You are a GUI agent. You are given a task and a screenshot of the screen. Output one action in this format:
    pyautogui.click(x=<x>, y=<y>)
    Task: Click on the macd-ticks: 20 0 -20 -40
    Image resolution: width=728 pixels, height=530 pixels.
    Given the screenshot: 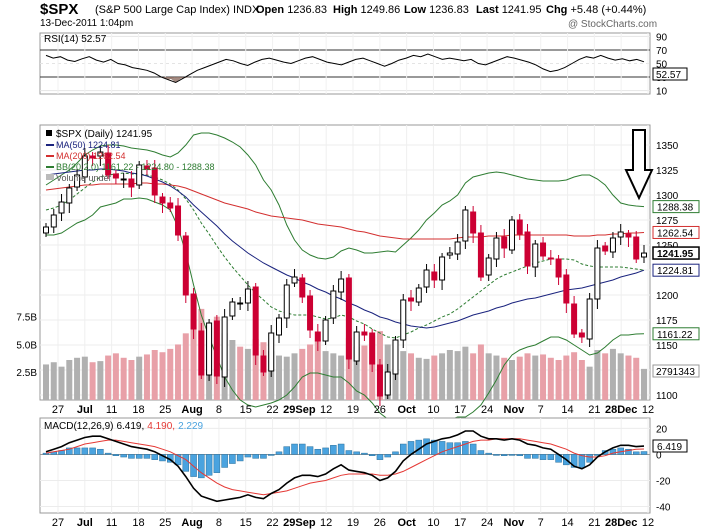 What is the action you would take?
    pyautogui.click(x=663, y=468)
    